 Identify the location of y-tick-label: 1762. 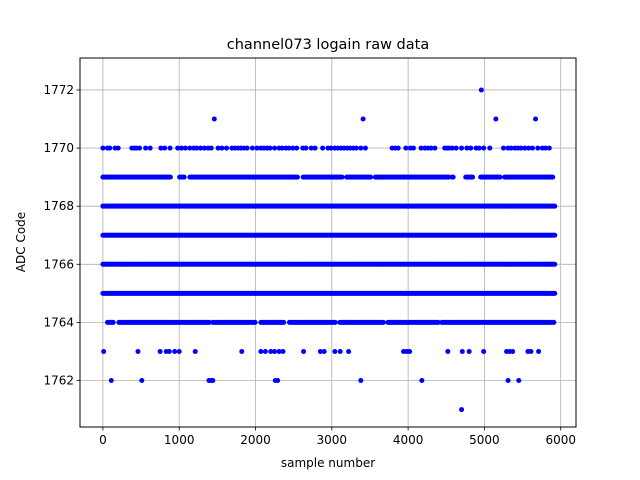
(58, 381).